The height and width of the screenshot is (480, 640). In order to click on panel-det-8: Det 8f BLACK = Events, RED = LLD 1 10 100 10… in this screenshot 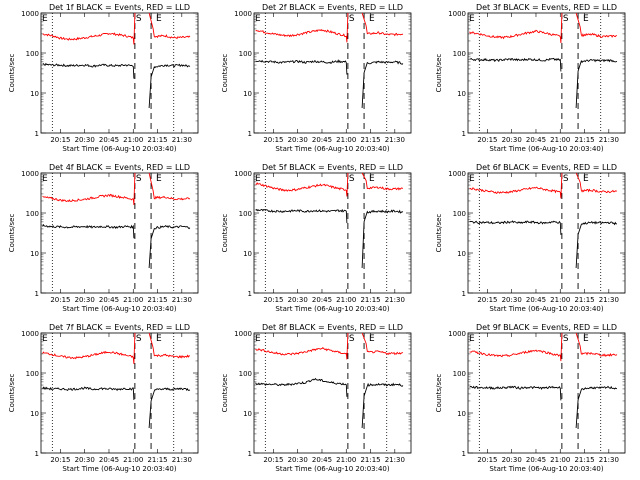, I will do `click(316, 398)`.